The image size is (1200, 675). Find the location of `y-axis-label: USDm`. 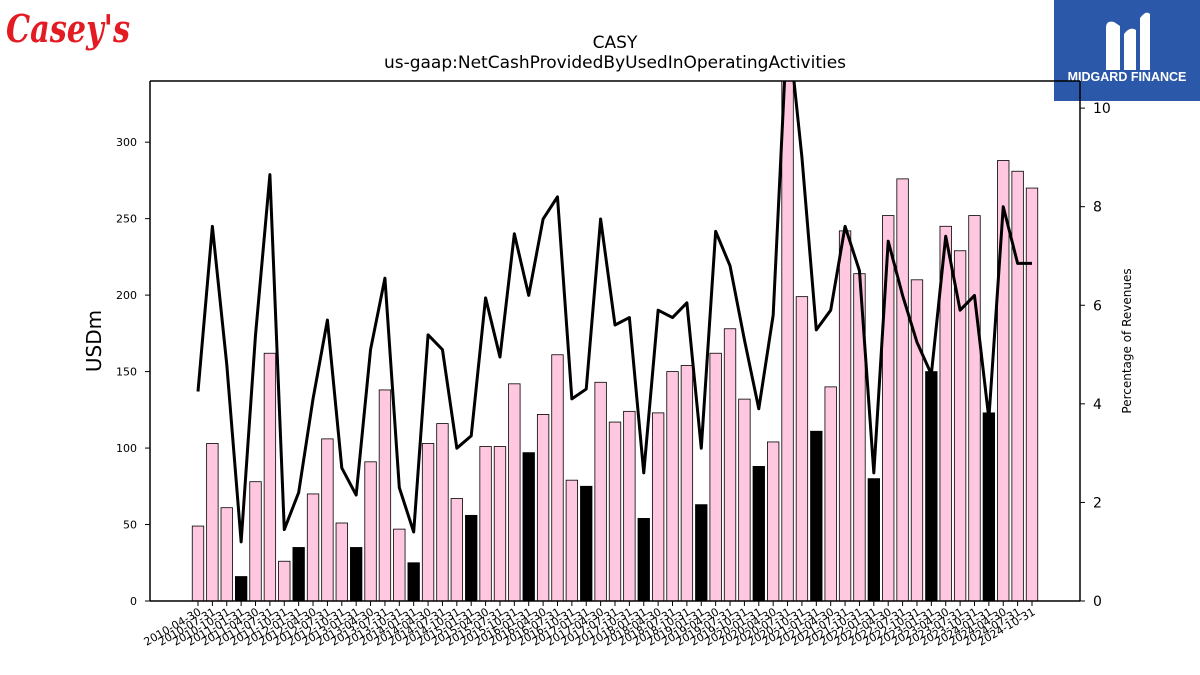

y-axis-label: USDm is located at coordinates (94, 341).